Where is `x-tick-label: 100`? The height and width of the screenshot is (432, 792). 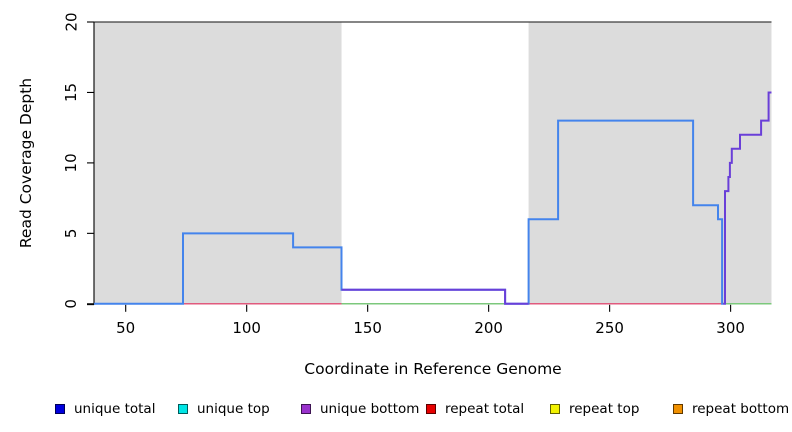 x-tick-label: 100 is located at coordinates (246, 328).